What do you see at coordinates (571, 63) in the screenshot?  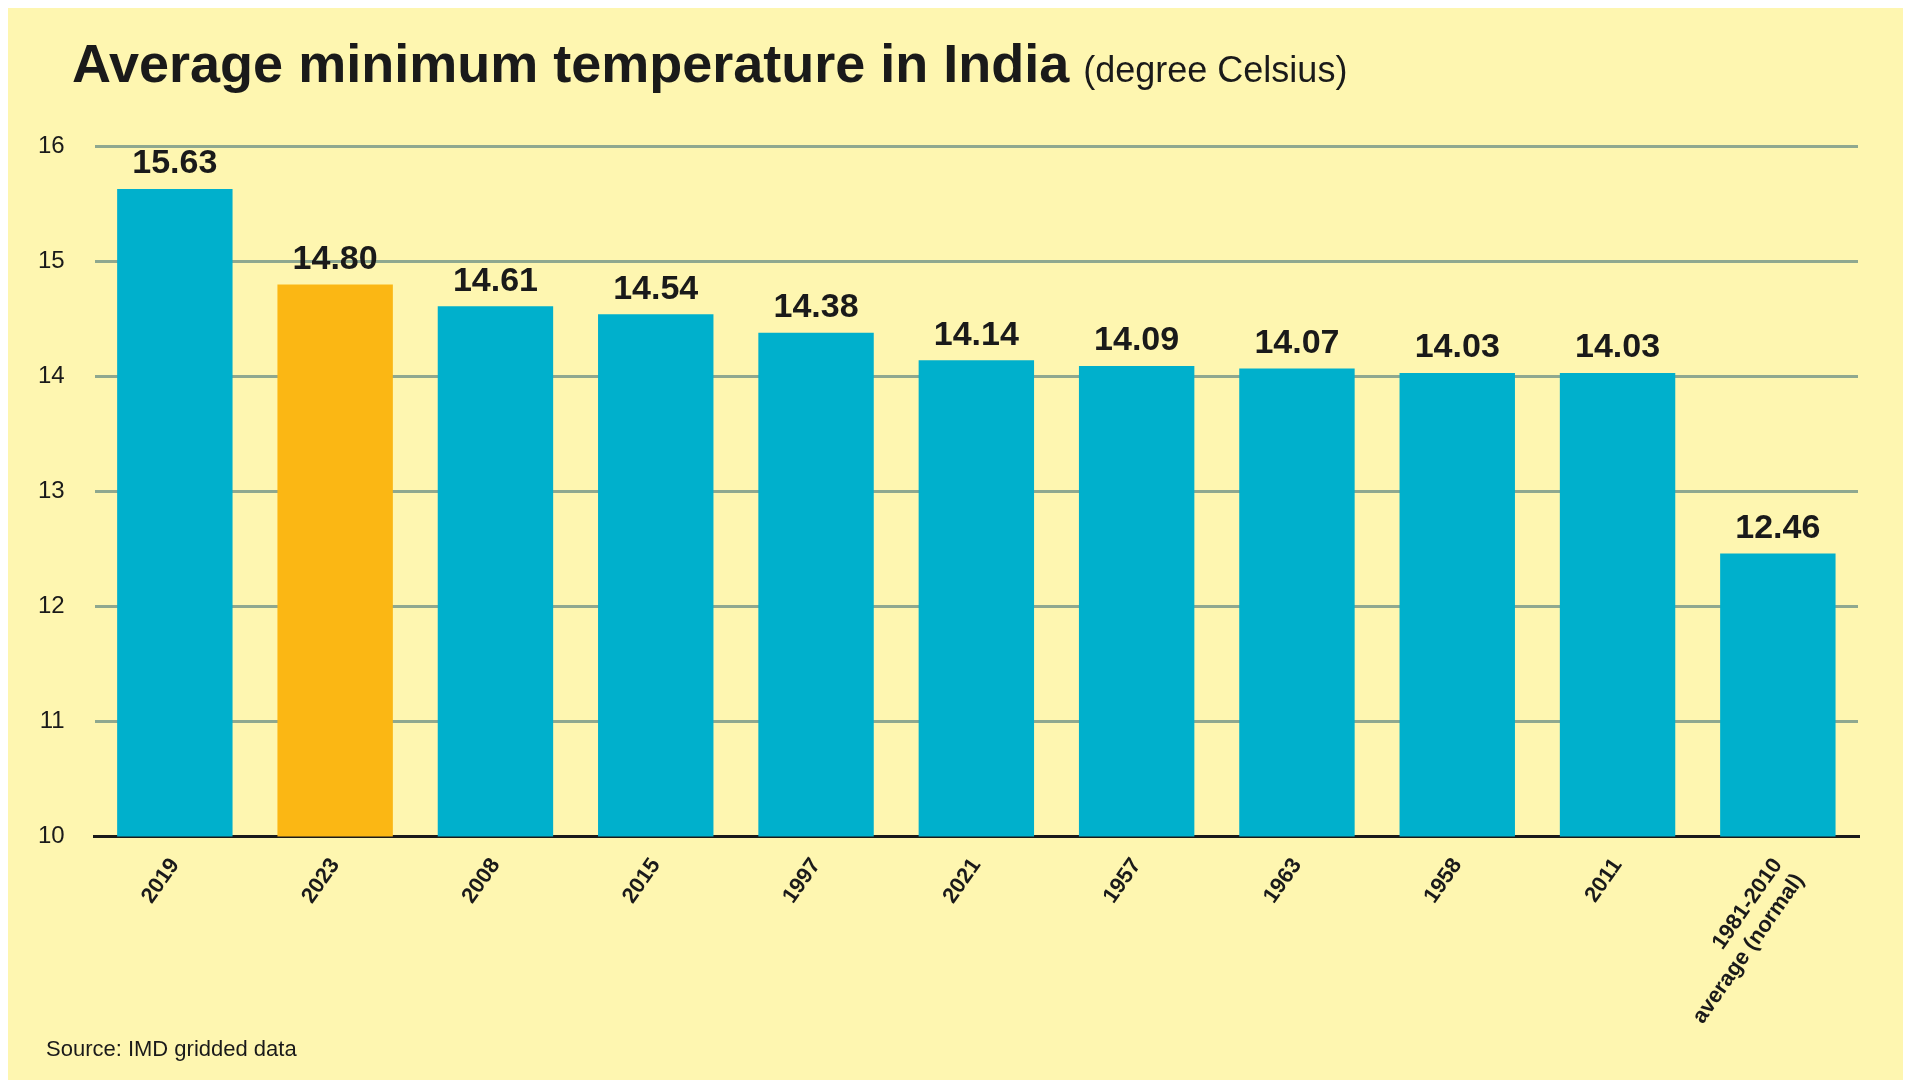 I see `chart-title: Average minimum temperature in India` at bounding box center [571, 63].